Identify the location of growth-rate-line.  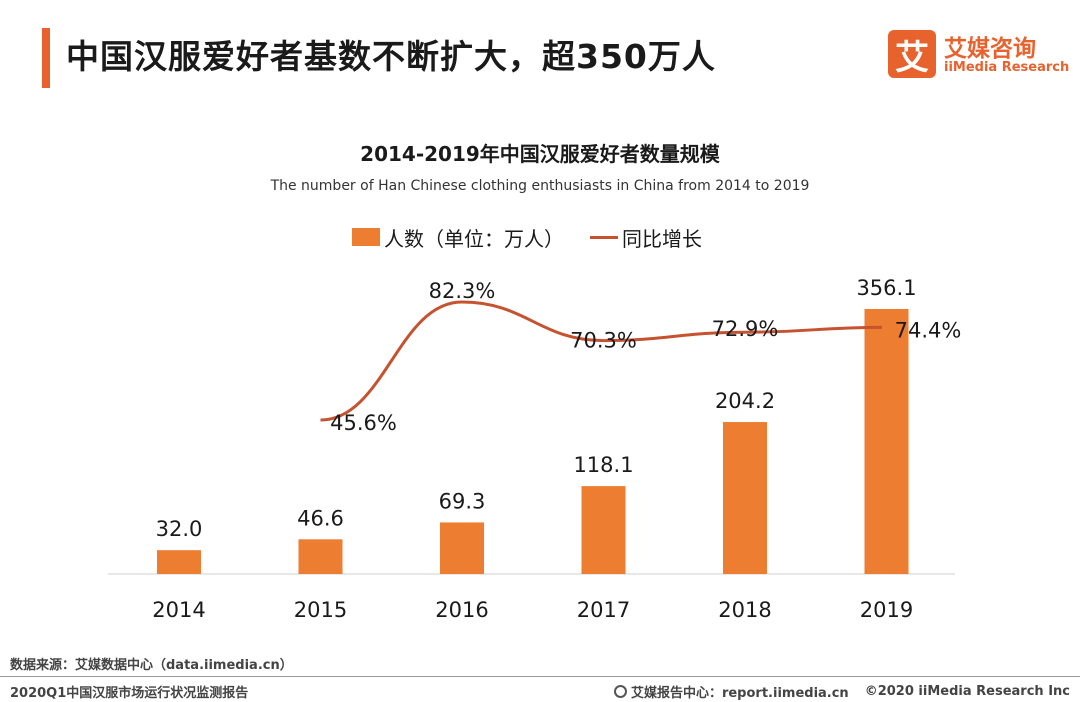
(601, 361).